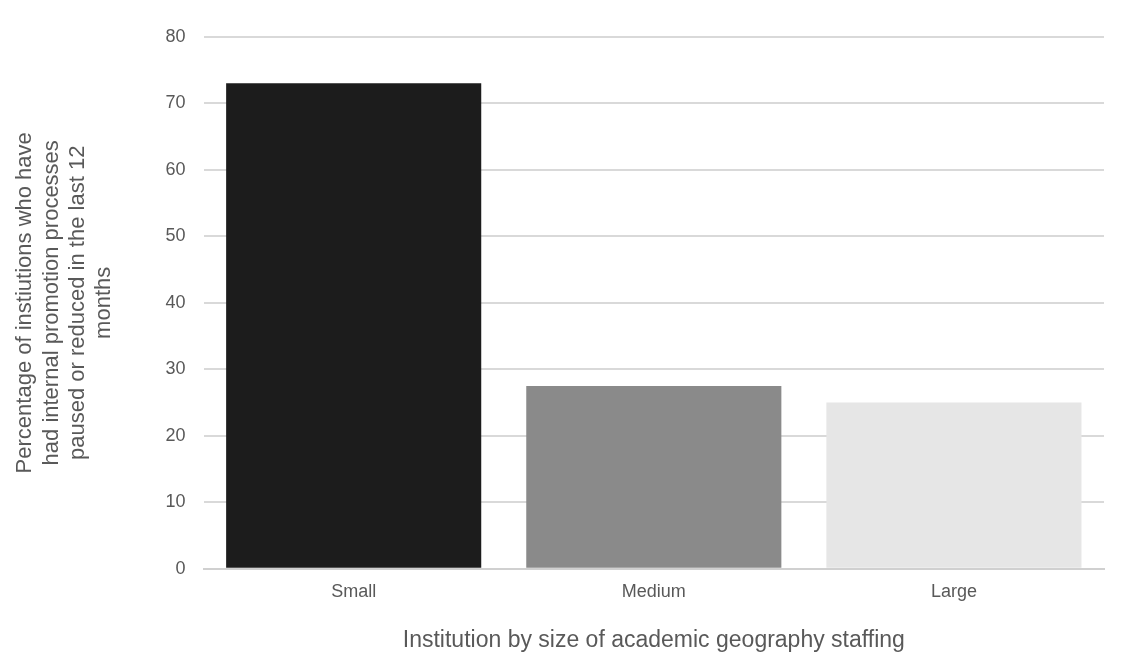  What do you see at coordinates (175, 368) in the screenshot?
I see `y-tick-label: 30` at bounding box center [175, 368].